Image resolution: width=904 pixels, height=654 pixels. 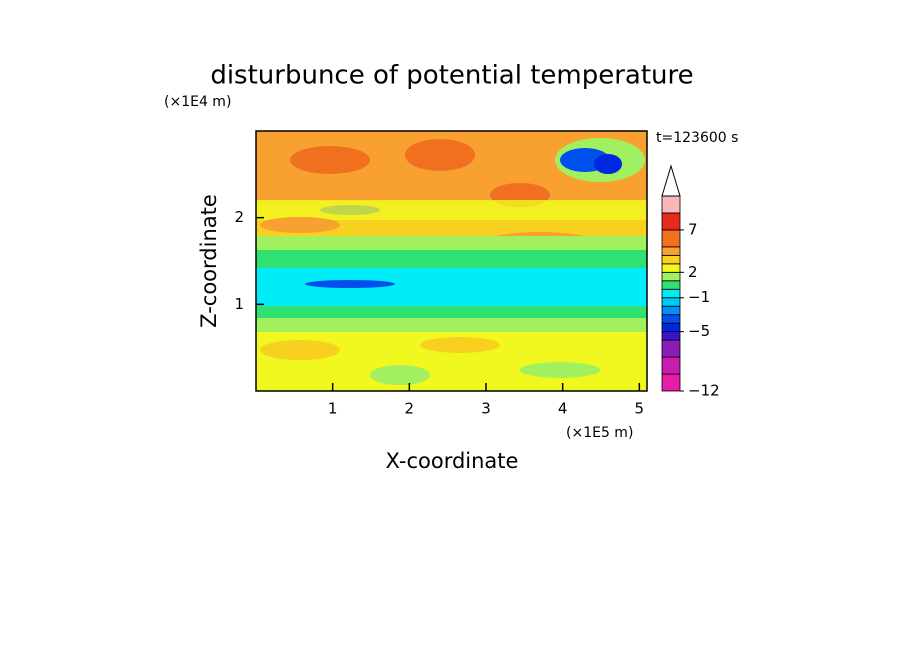 I want to click on x-unit: (×1E5 m), so click(x=599, y=433).